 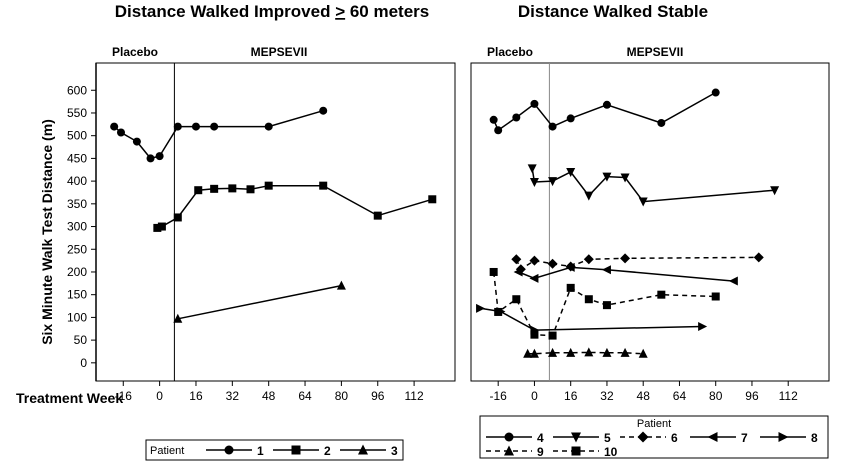 I want to click on left-x-tick-label: 32, so click(x=233, y=396).